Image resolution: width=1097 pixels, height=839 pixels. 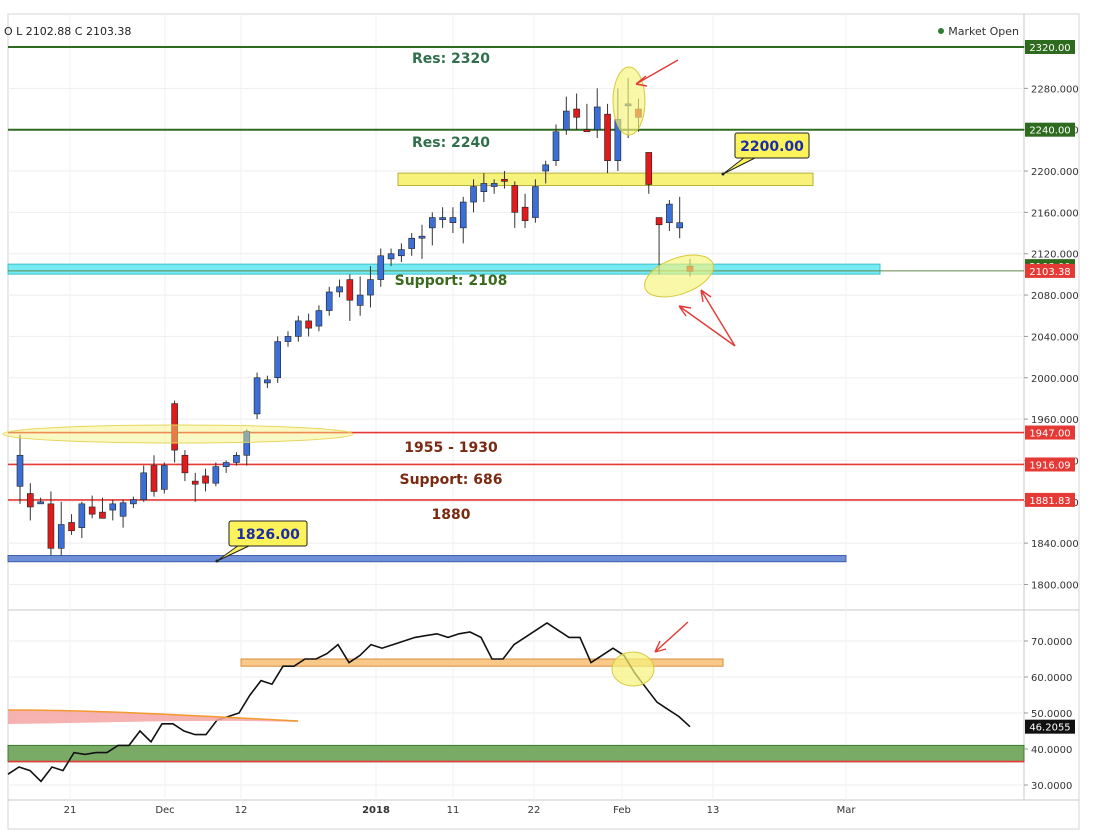 I want to click on callout-text: 2200.00, so click(x=772, y=147).